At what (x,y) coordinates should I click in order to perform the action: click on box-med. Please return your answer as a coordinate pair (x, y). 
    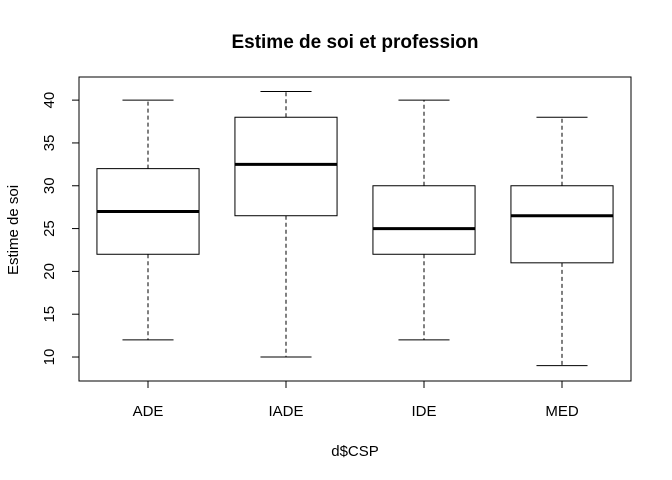
    Looking at the image, I should click on (562, 241).